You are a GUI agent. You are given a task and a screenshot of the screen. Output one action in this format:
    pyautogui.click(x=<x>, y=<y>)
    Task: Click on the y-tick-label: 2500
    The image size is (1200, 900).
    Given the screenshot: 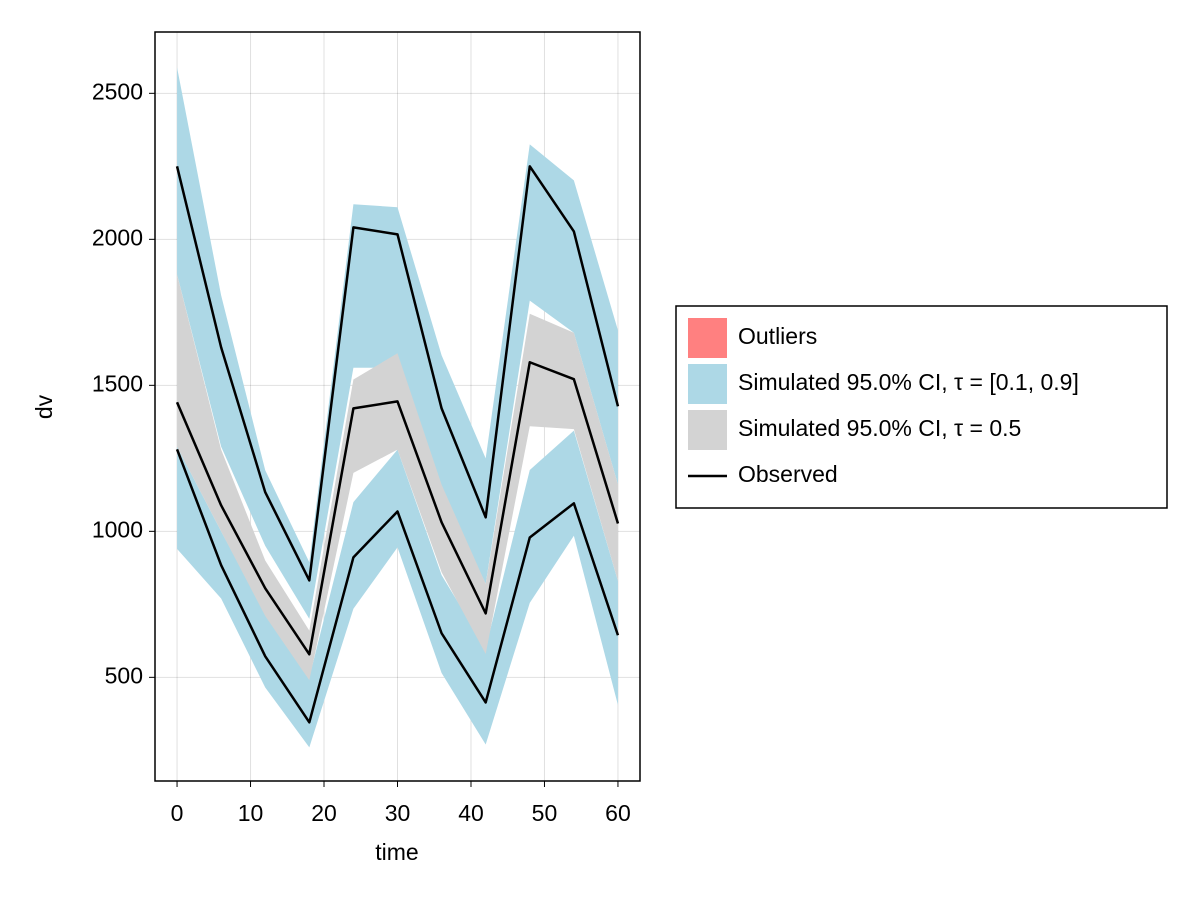 What is the action you would take?
    pyautogui.click(x=117, y=91)
    